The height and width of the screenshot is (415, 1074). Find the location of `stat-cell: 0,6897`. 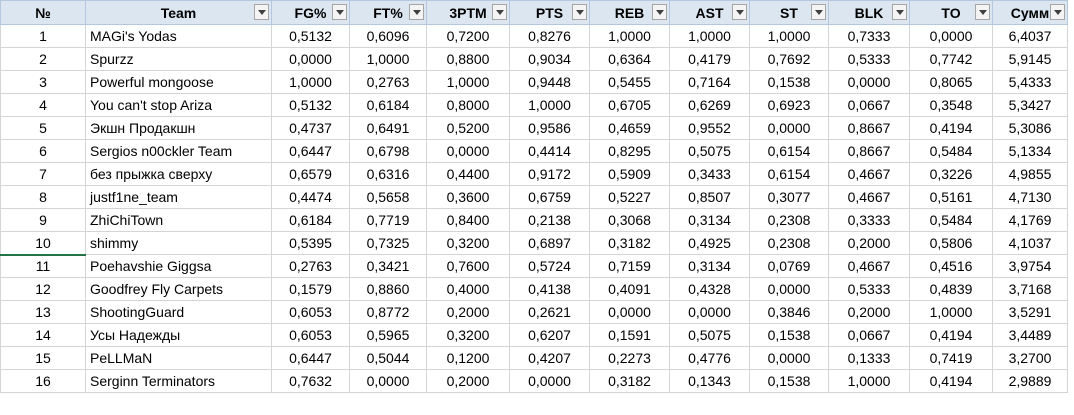

stat-cell: 0,6897 is located at coordinates (549, 243).